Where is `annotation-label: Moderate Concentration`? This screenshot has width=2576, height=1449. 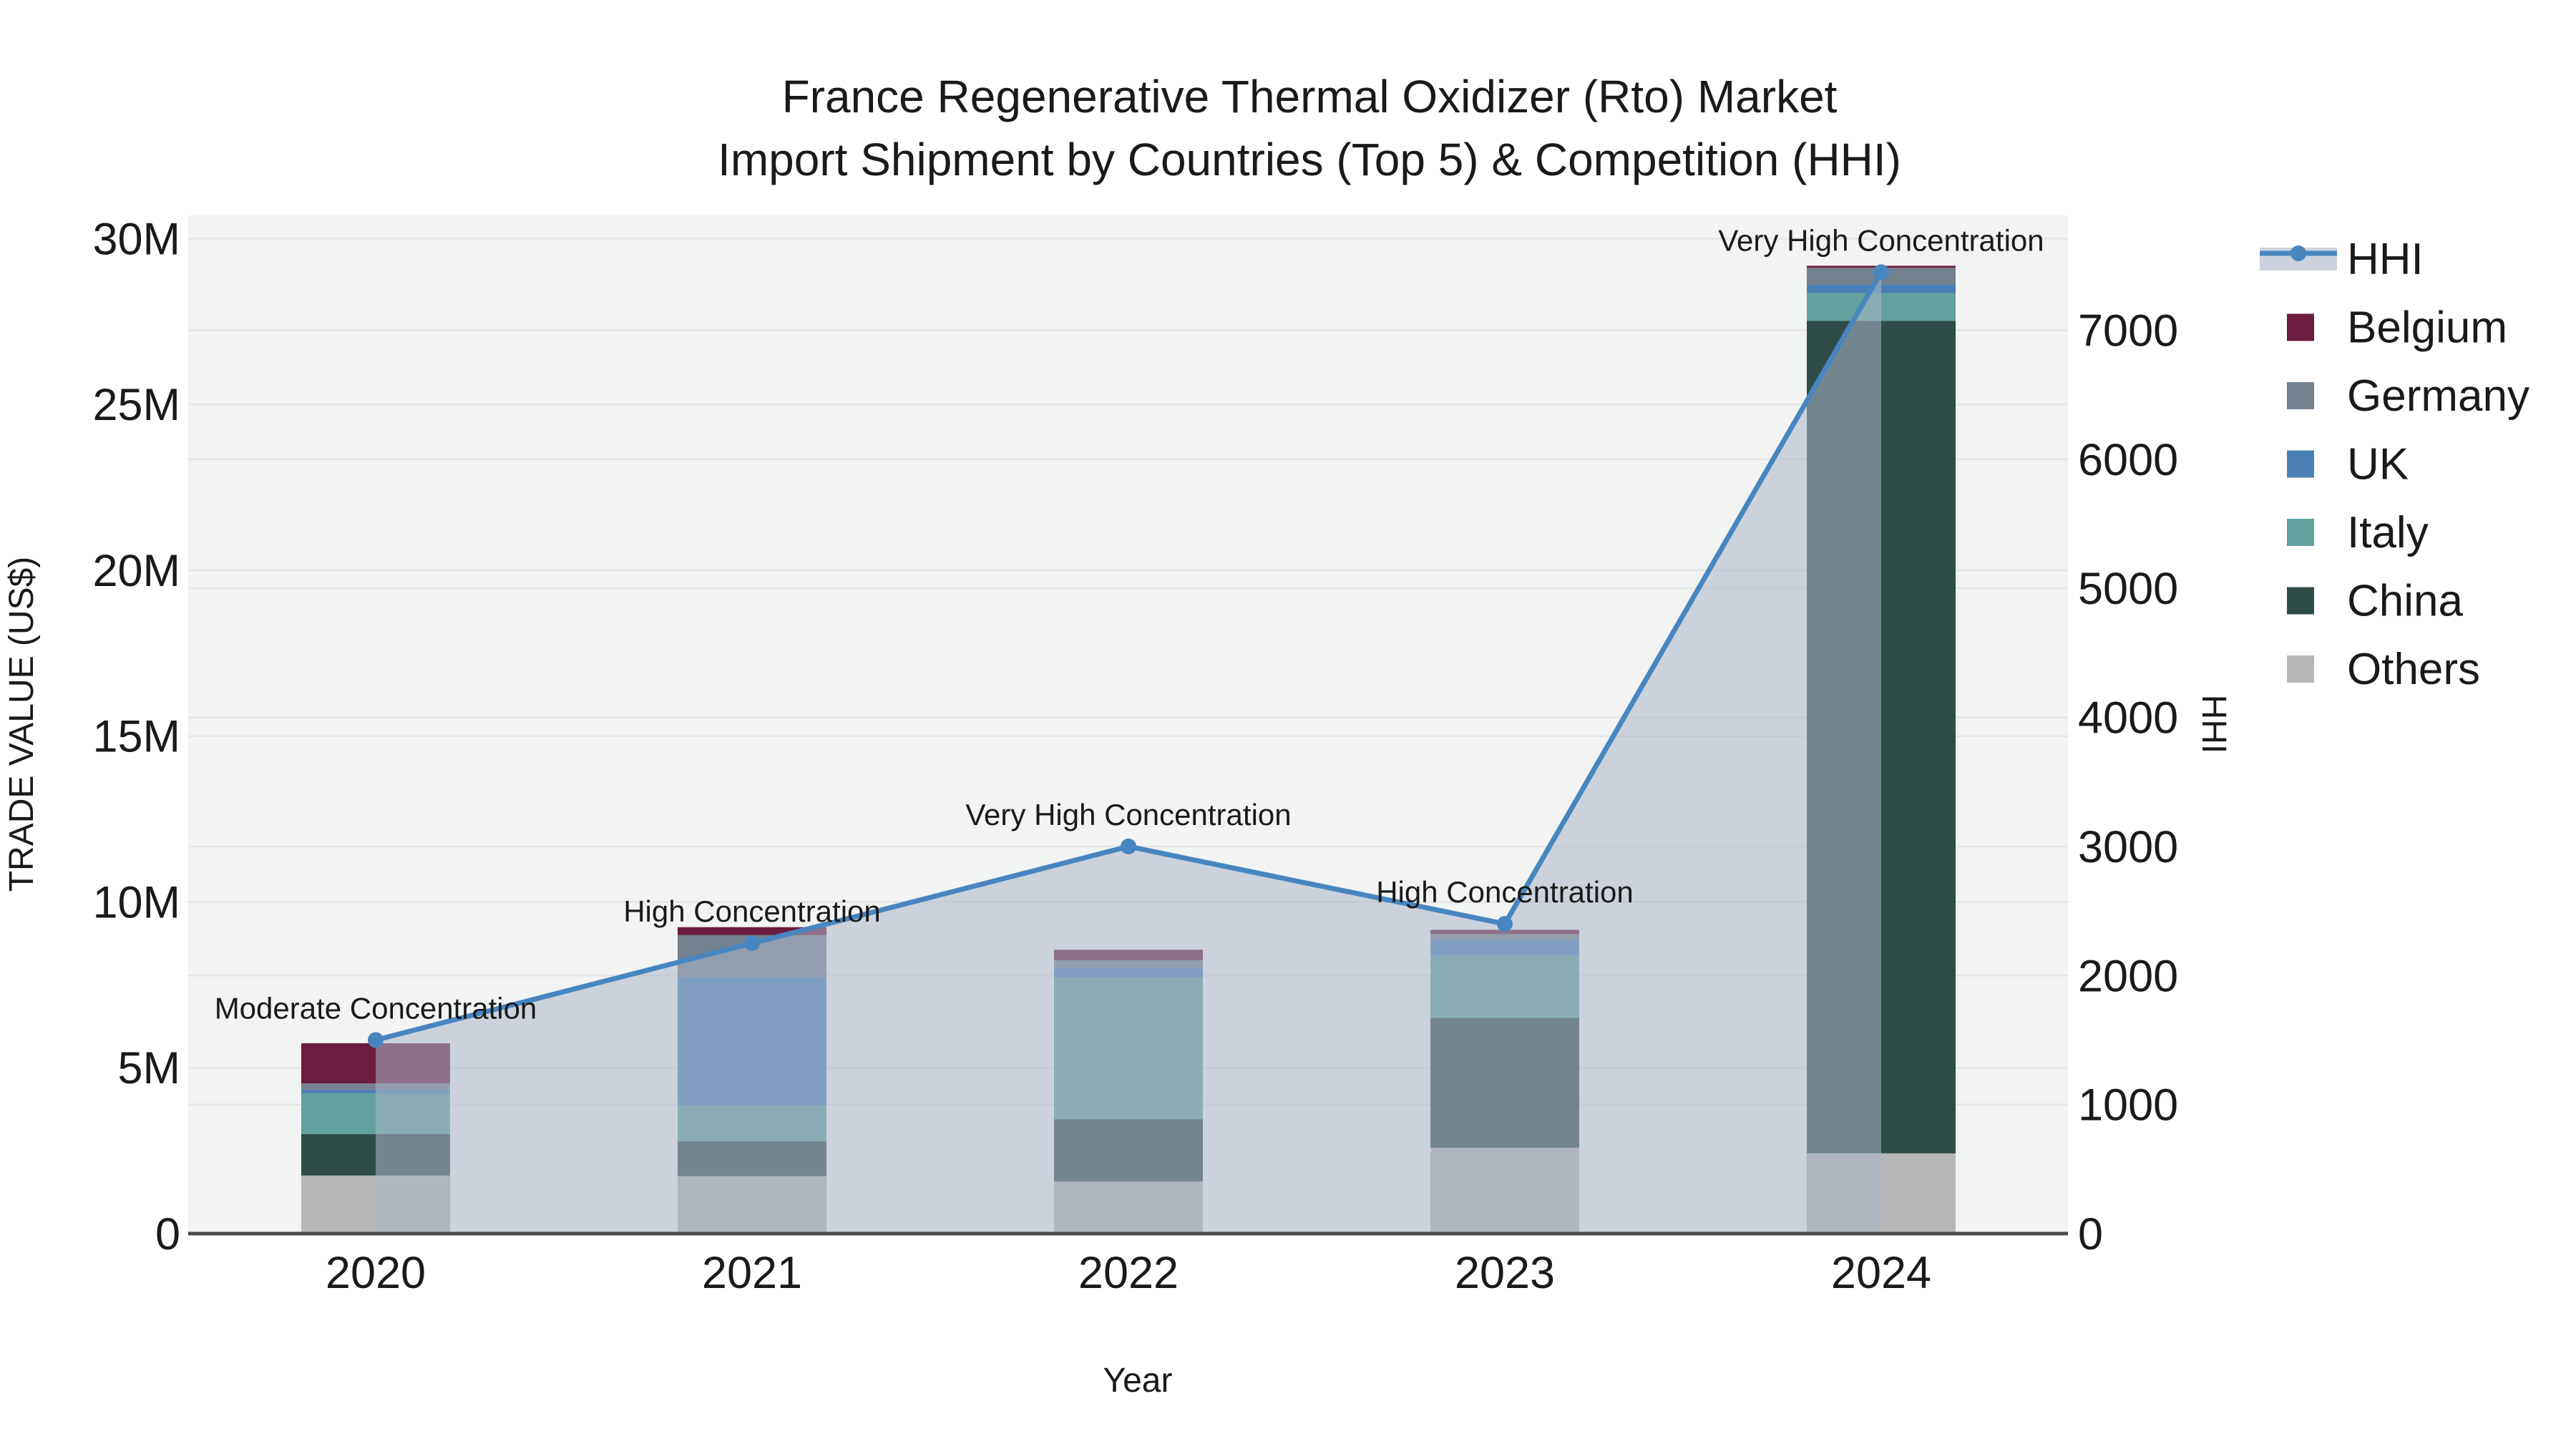 annotation-label: Moderate Concentration is located at coordinates (376, 1008).